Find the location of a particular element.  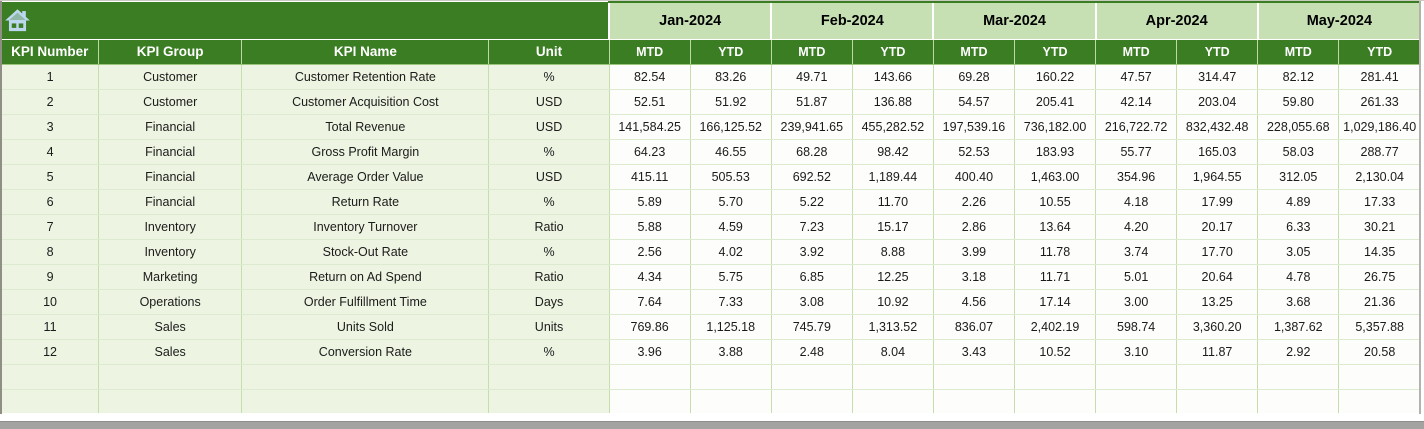

cell-feb-2024-mtd: 2.48 is located at coordinates (811, 352).